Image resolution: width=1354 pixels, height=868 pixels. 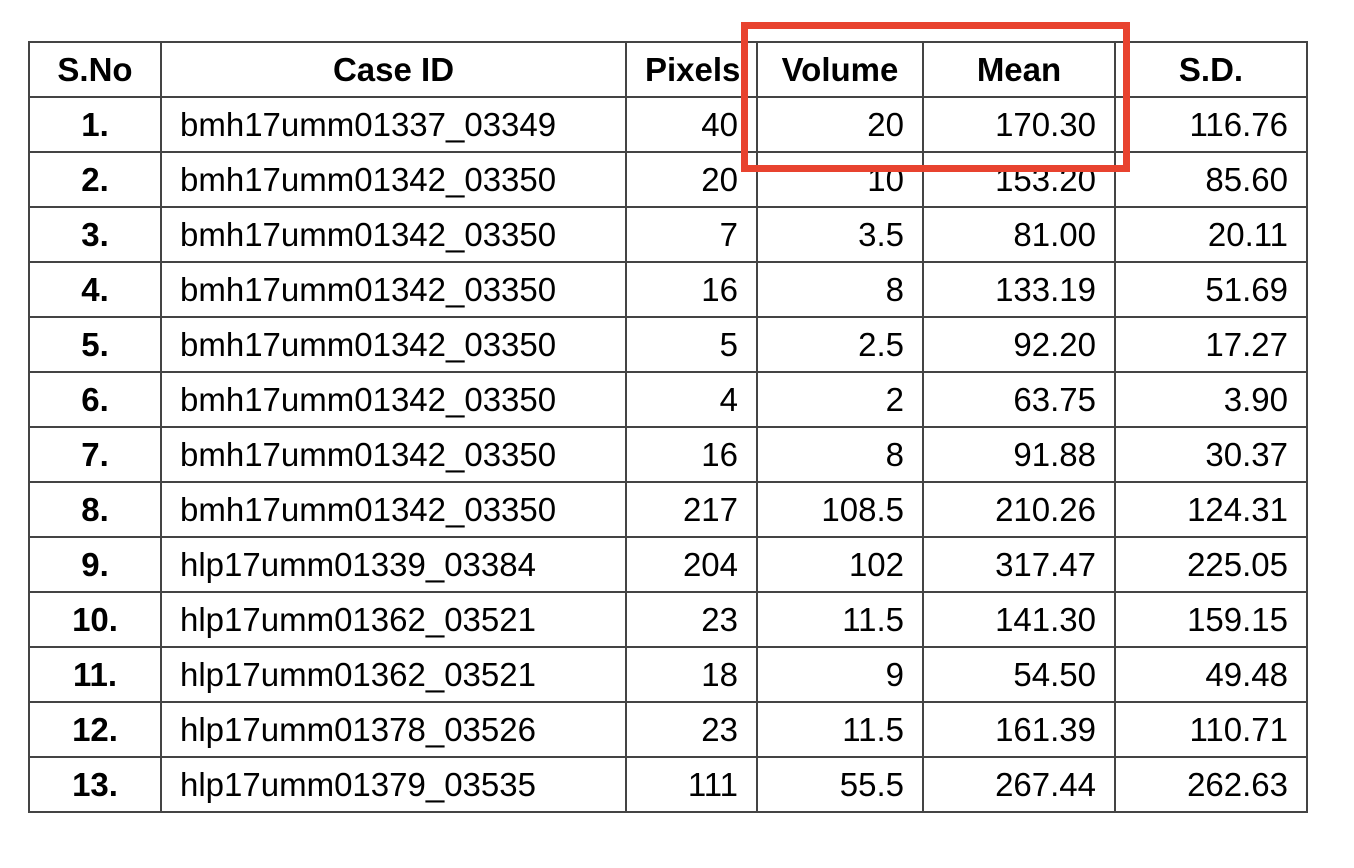 What do you see at coordinates (691, 344) in the screenshot?
I see `cell-pixels: 5` at bounding box center [691, 344].